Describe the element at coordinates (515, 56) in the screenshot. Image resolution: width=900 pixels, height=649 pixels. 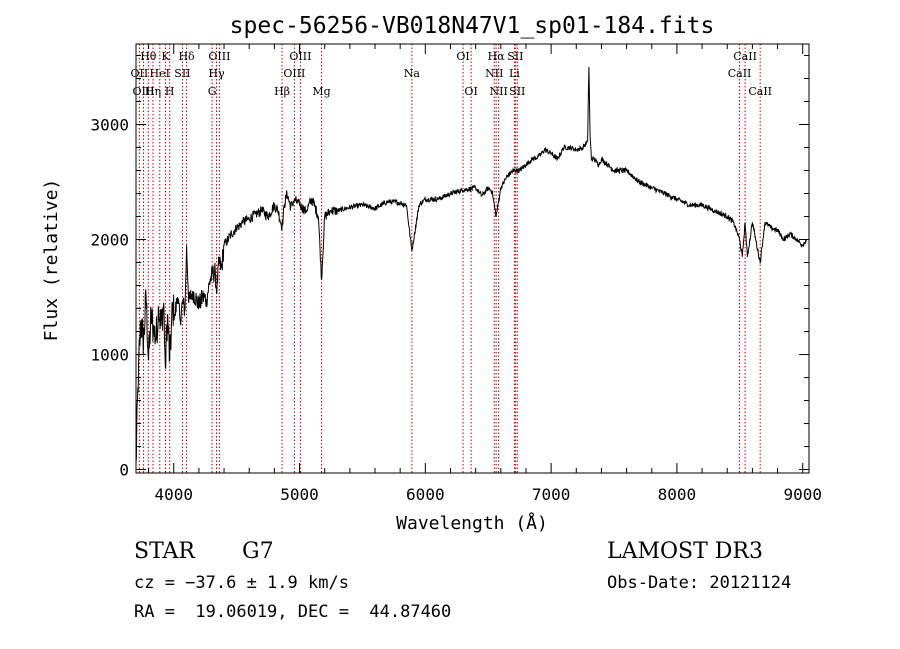
I see `line-label-22: SII` at that location.